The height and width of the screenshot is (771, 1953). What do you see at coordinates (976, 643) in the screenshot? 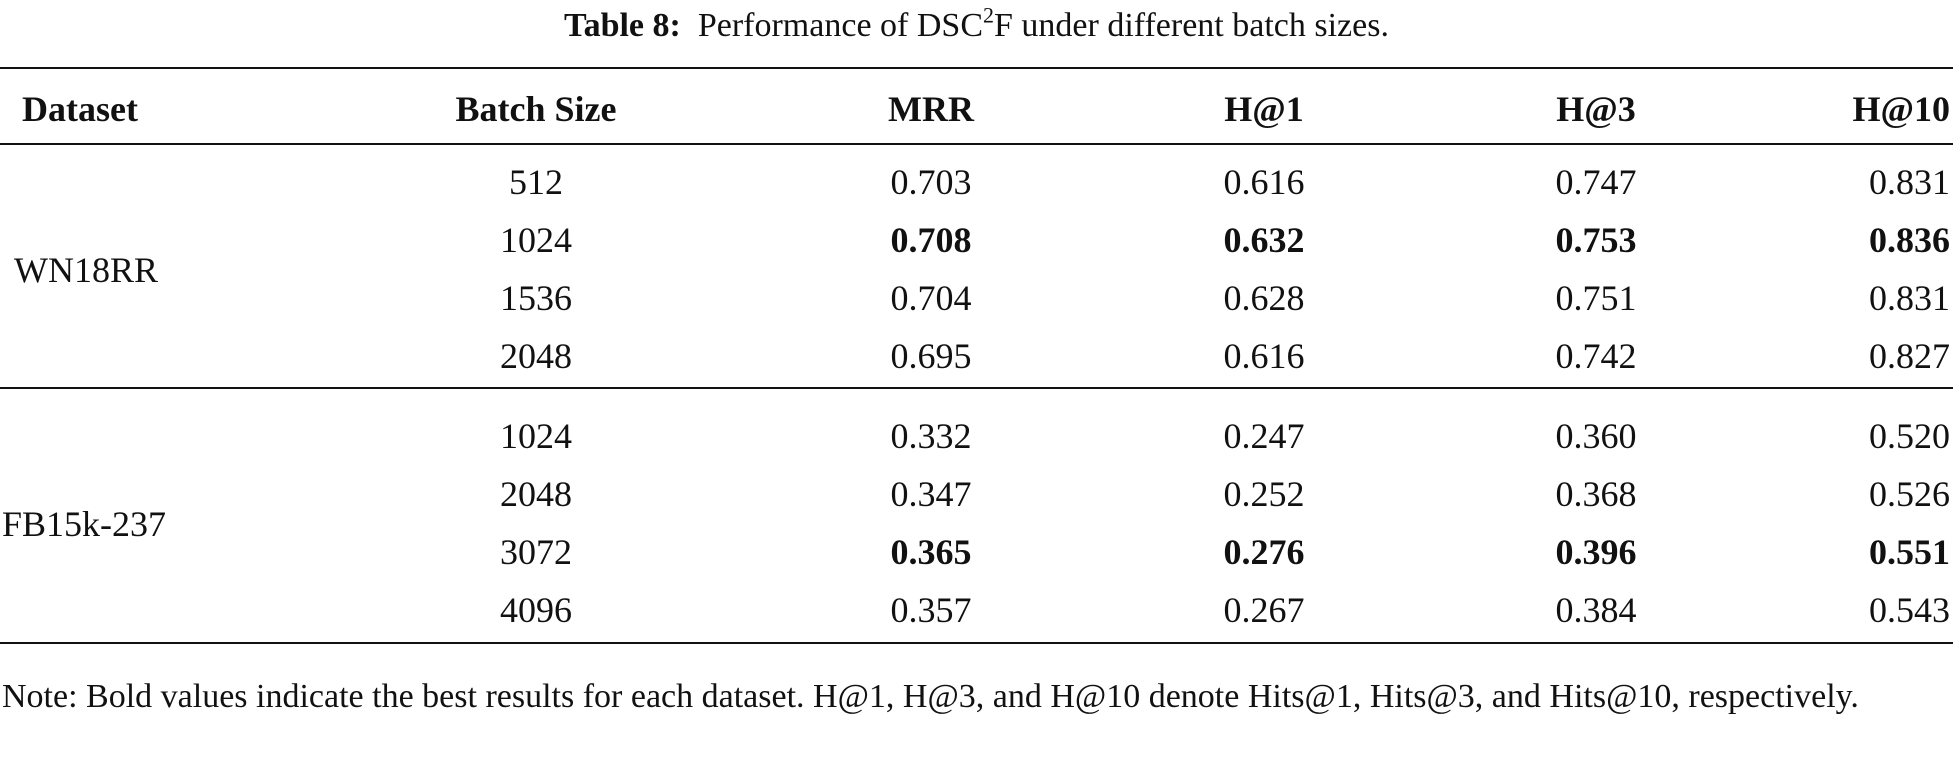
I see `bottom-rule` at bounding box center [976, 643].